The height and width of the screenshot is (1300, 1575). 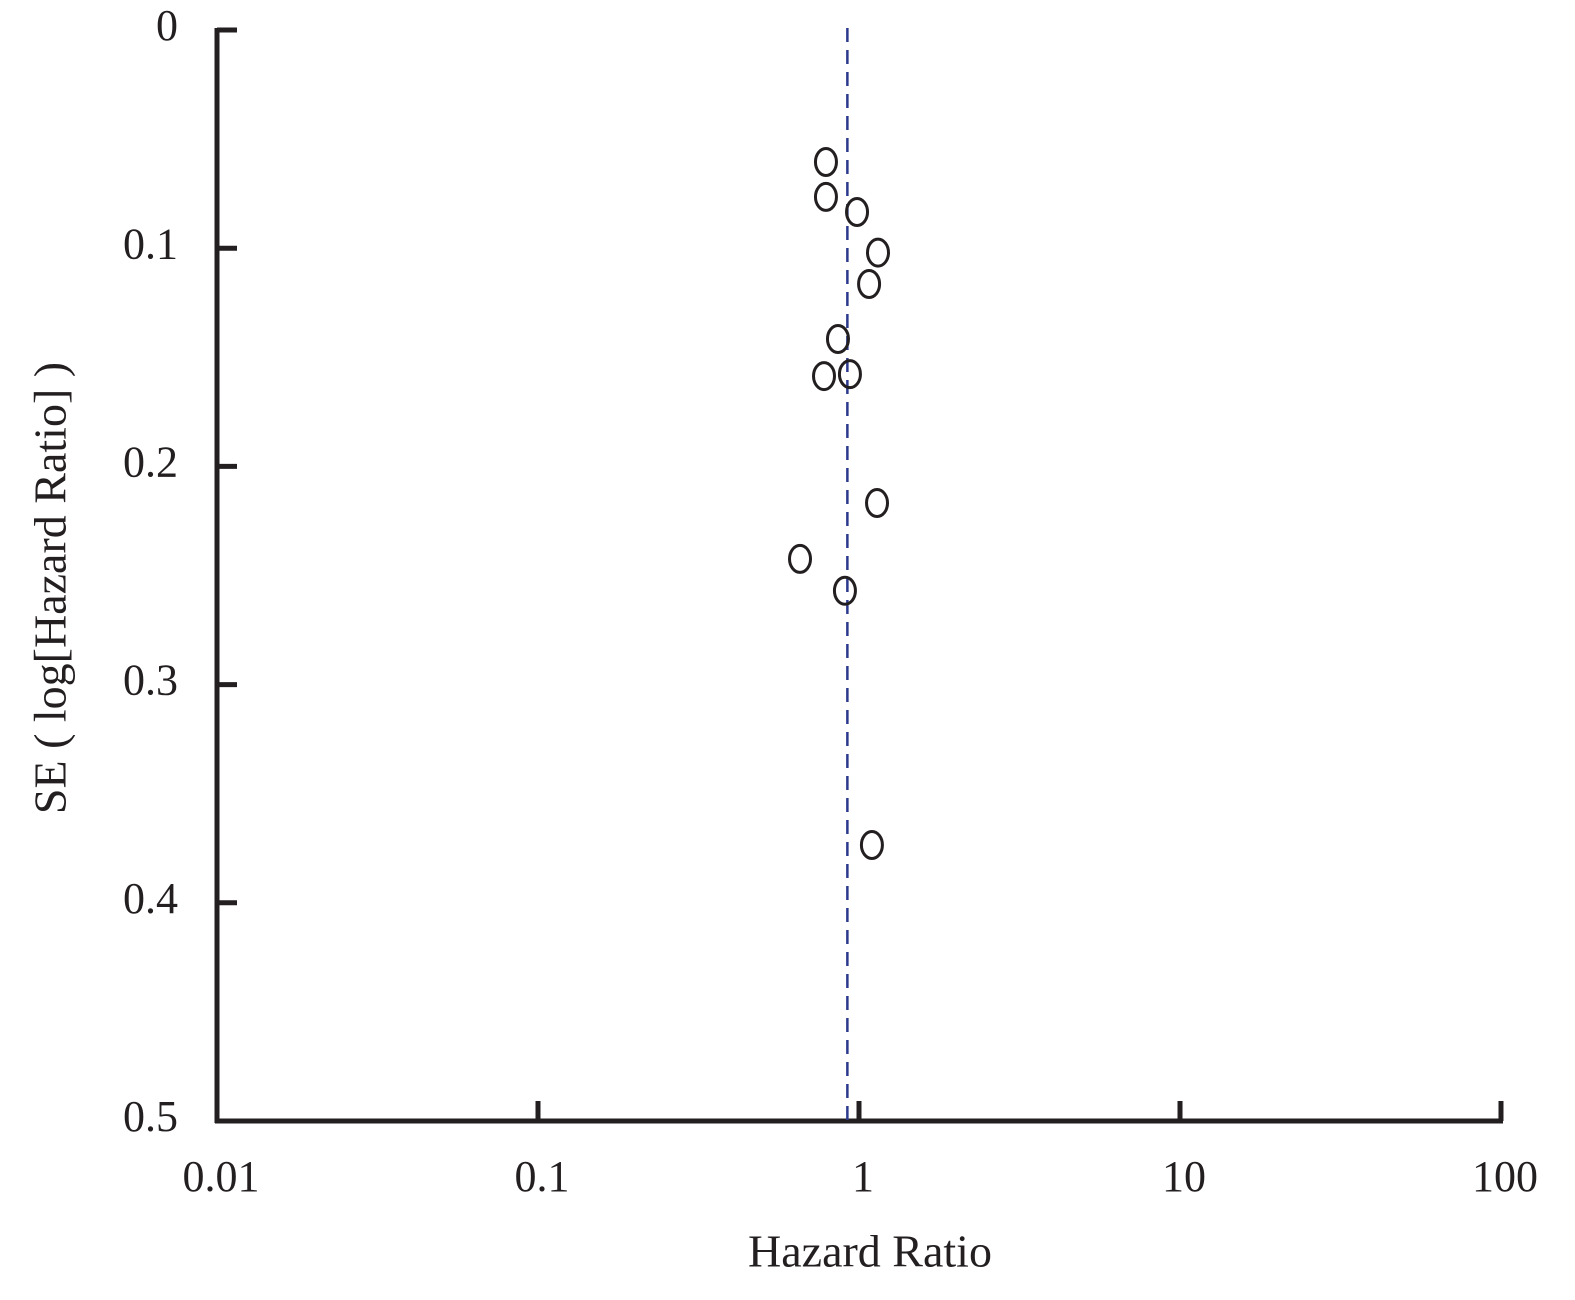 What do you see at coordinates (1505, 1176) in the screenshot?
I see `x-tick-label: 100` at bounding box center [1505, 1176].